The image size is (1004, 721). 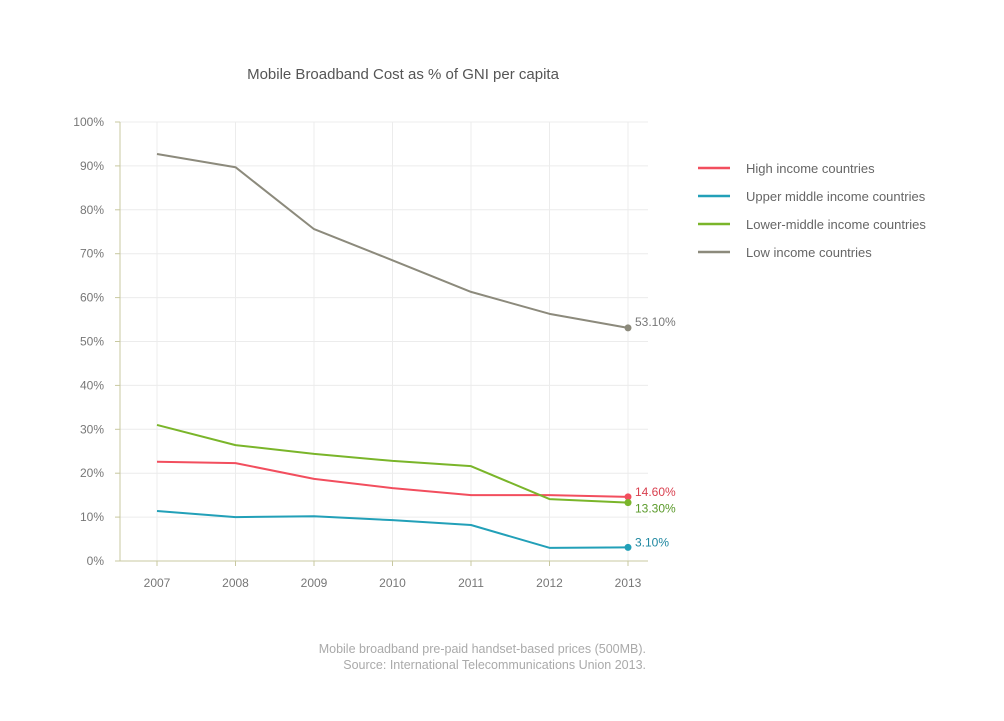 What do you see at coordinates (92, 473) in the screenshot?
I see `y-tick-label: 20%` at bounding box center [92, 473].